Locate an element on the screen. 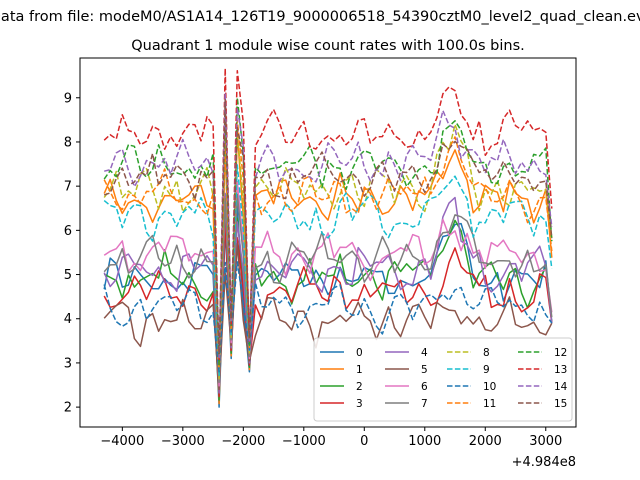 This screenshot has height=480, width=640. legend-label: 5 is located at coordinates (424, 370).